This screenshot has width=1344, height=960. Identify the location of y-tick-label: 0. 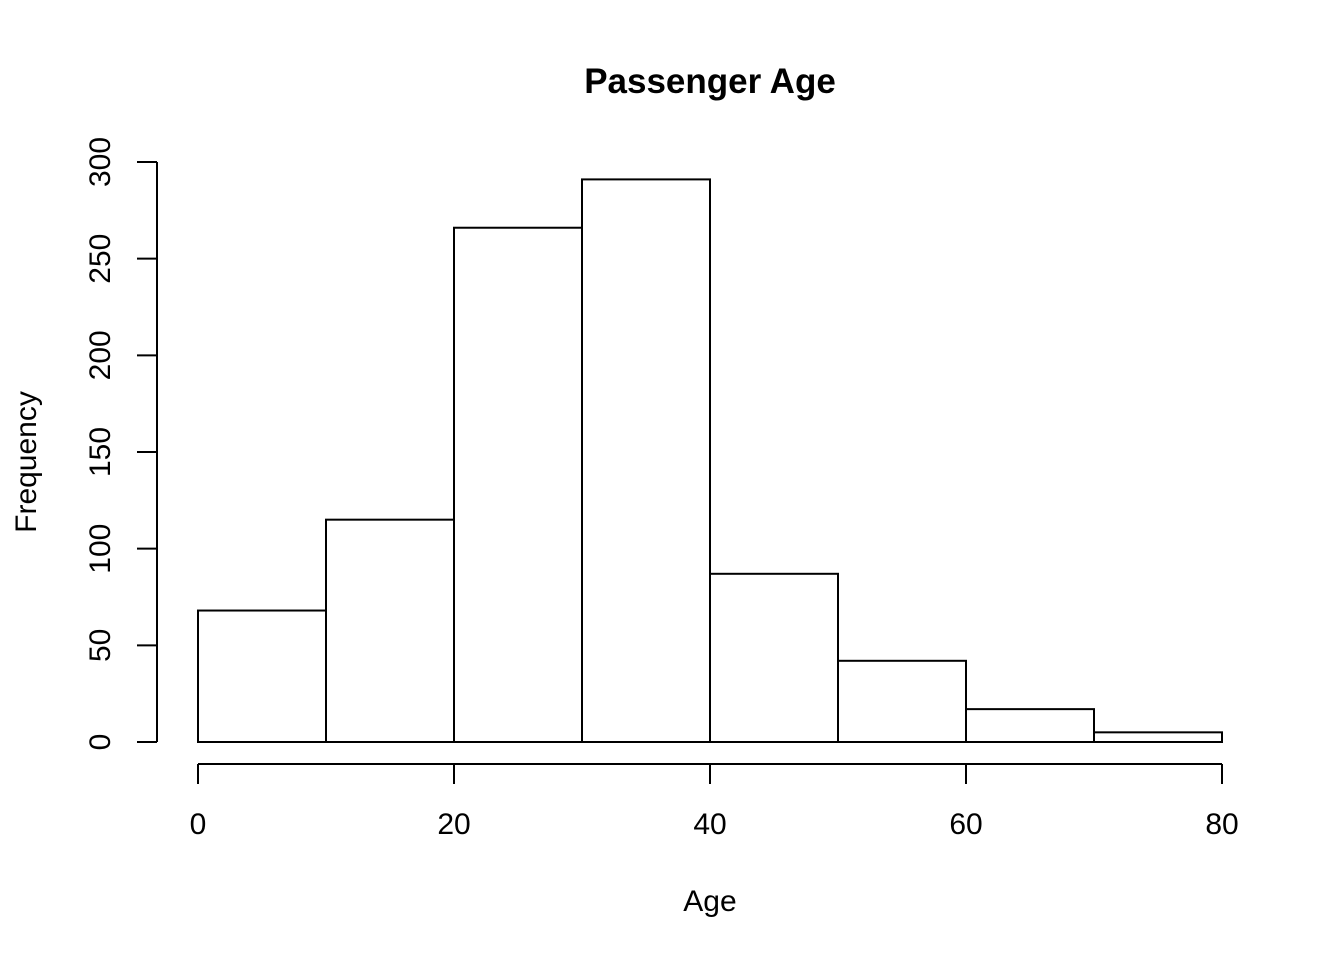
(100, 742).